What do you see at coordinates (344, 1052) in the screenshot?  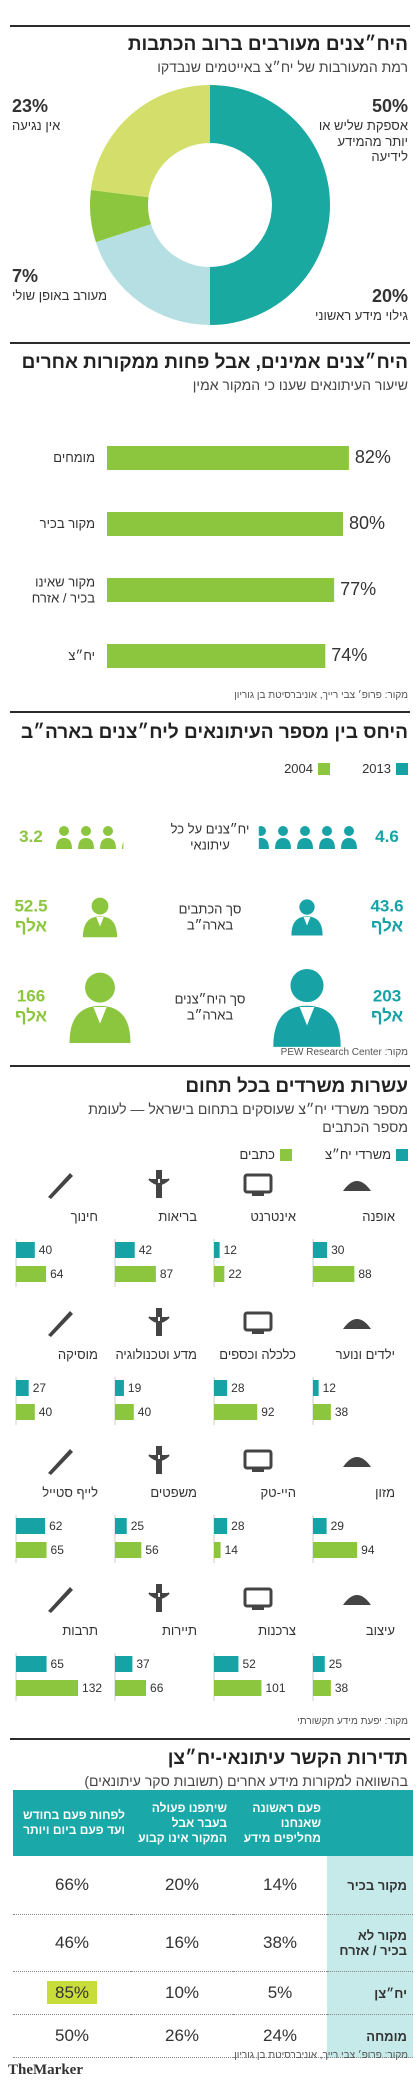 I see `chart-source: מקור: PEW Research Center` at bounding box center [344, 1052].